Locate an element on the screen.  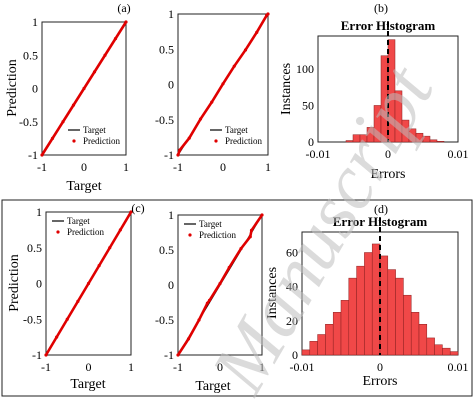
x-axis-label-a1: Target is located at coordinates (83, 186).